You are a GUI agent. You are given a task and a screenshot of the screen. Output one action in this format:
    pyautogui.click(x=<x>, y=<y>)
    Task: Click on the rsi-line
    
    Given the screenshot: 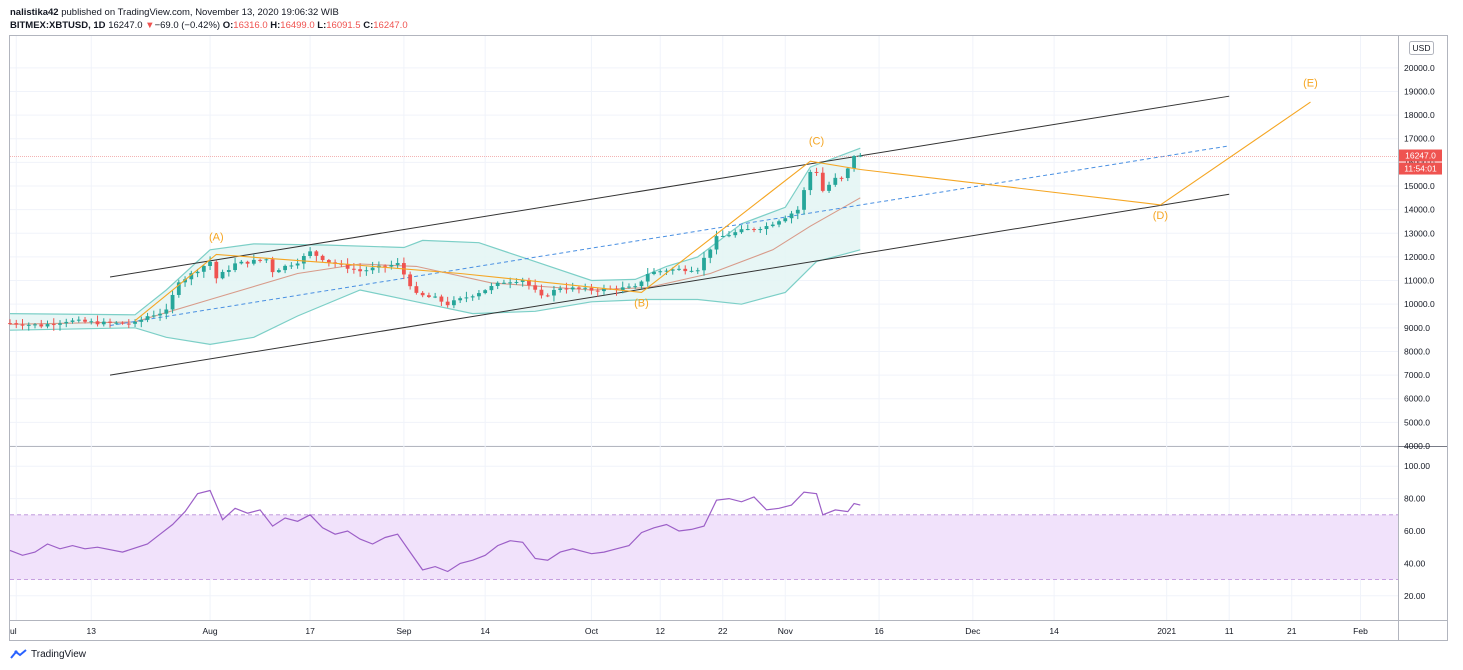 What is the action you would take?
    pyautogui.click(x=435, y=531)
    